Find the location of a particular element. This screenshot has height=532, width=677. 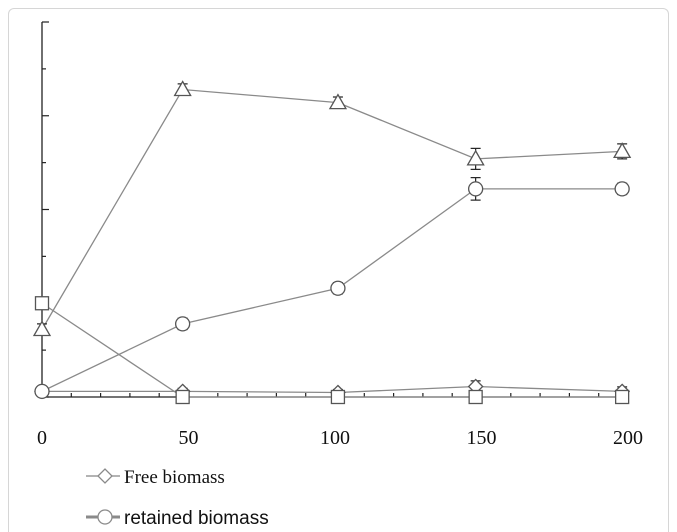

x-tick-label: 100 is located at coordinates (335, 438).